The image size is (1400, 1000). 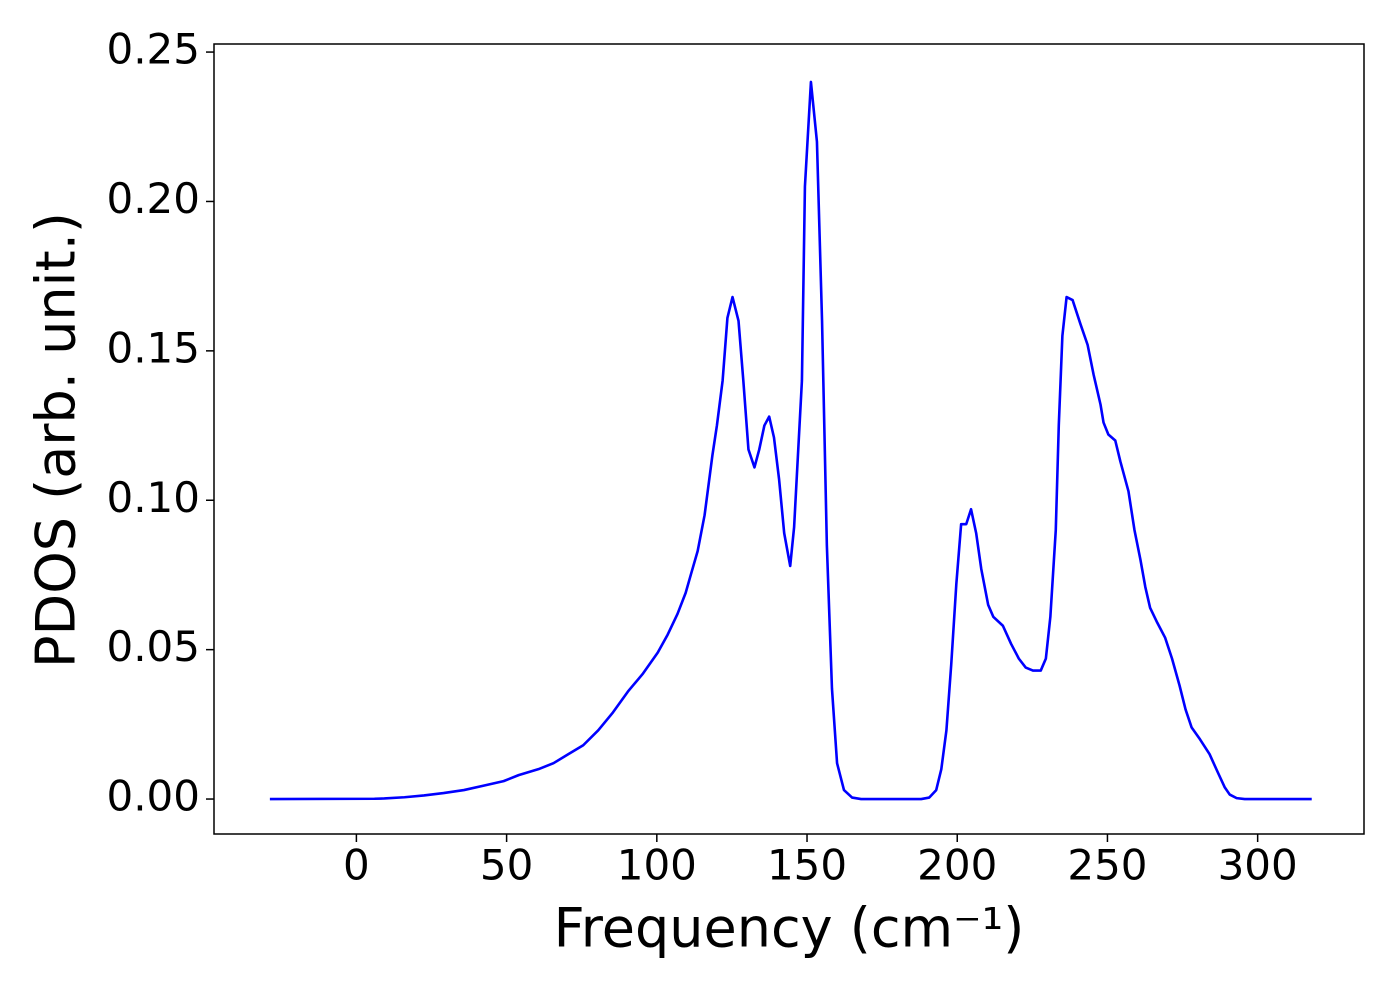 I want to click on x-tick-label: 0, so click(x=356, y=865).